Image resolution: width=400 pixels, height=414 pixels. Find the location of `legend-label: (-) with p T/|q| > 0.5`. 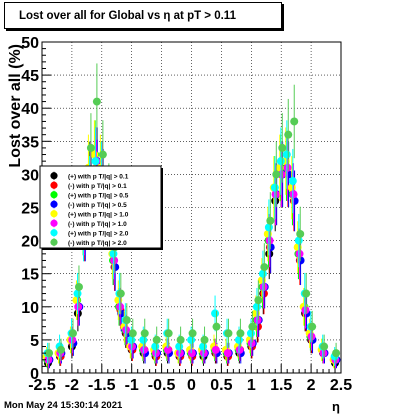

legend-label: (-) with p T/|q| > 0.5 is located at coordinates (97, 205).